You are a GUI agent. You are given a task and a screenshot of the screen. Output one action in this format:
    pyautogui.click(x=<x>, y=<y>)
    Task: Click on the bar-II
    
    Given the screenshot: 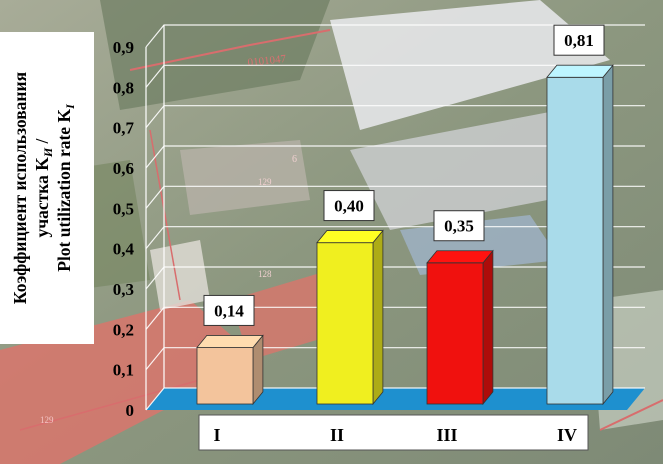 What is the action you would take?
    pyautogui.click(x=350, y=317)
    